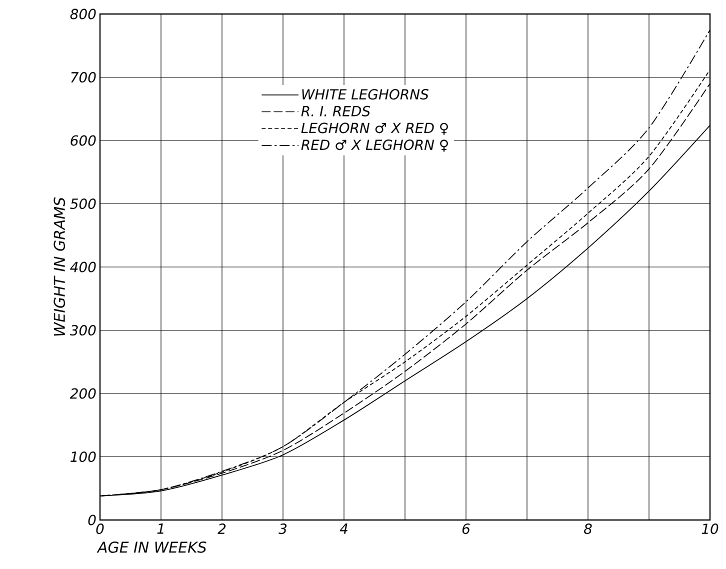 This screenshot has height=569, width=726. Describe the element at coordinates (83, 77) in the screenshot. I see `y-tick-label: 700` at that location.